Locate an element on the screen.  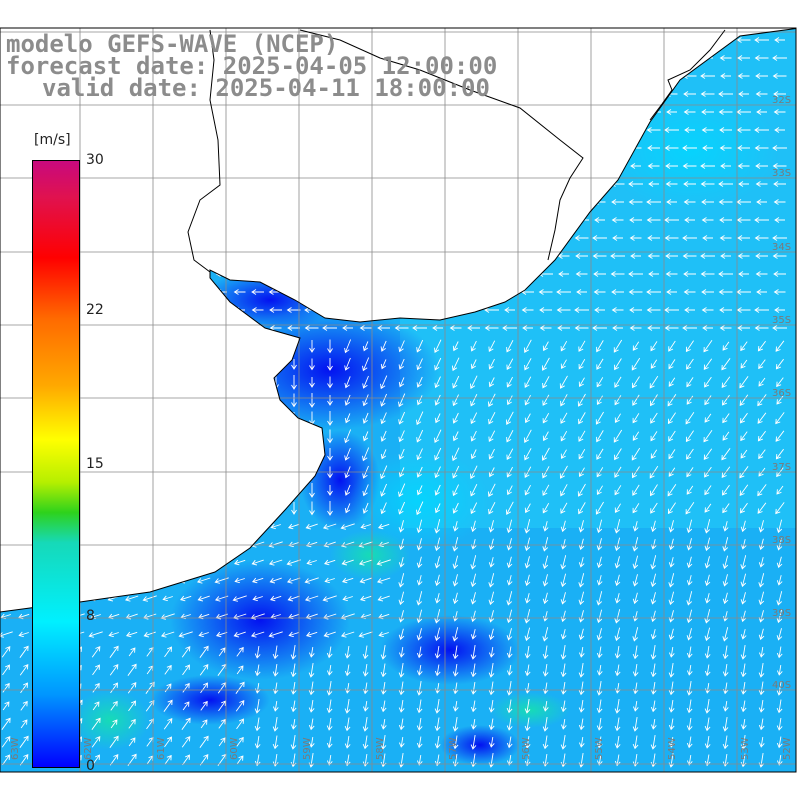
colorbar is located at coordinates (56, 464).